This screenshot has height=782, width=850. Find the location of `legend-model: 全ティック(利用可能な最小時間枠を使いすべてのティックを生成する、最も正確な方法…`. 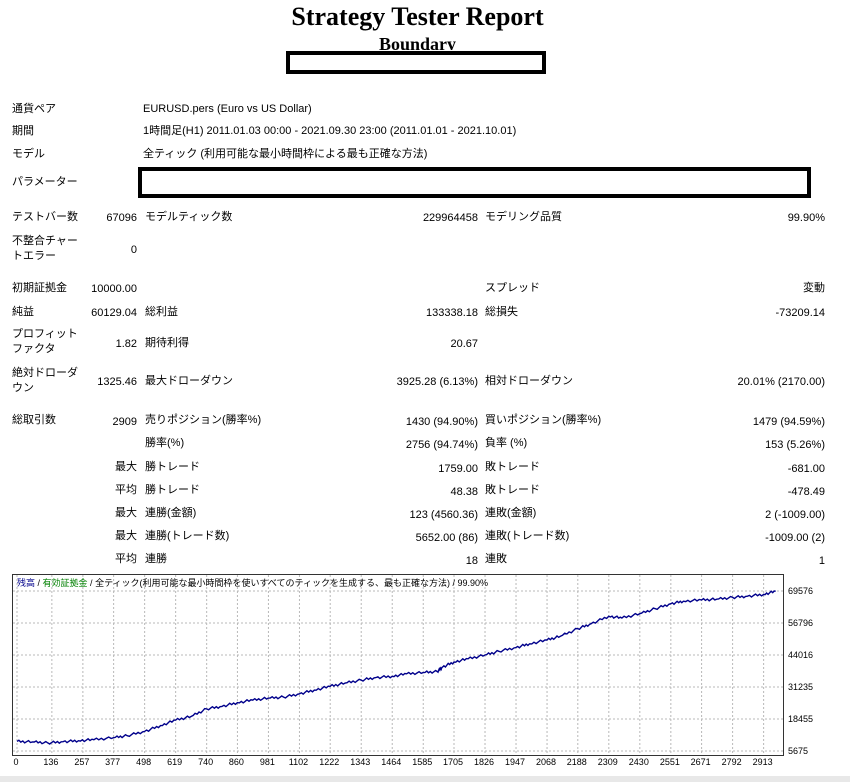

legend-model: 全ティック(利用可能な最小時間枠を使いすべてのティックを生成する、最も正確な方法… is located at coordinates (272, 583).